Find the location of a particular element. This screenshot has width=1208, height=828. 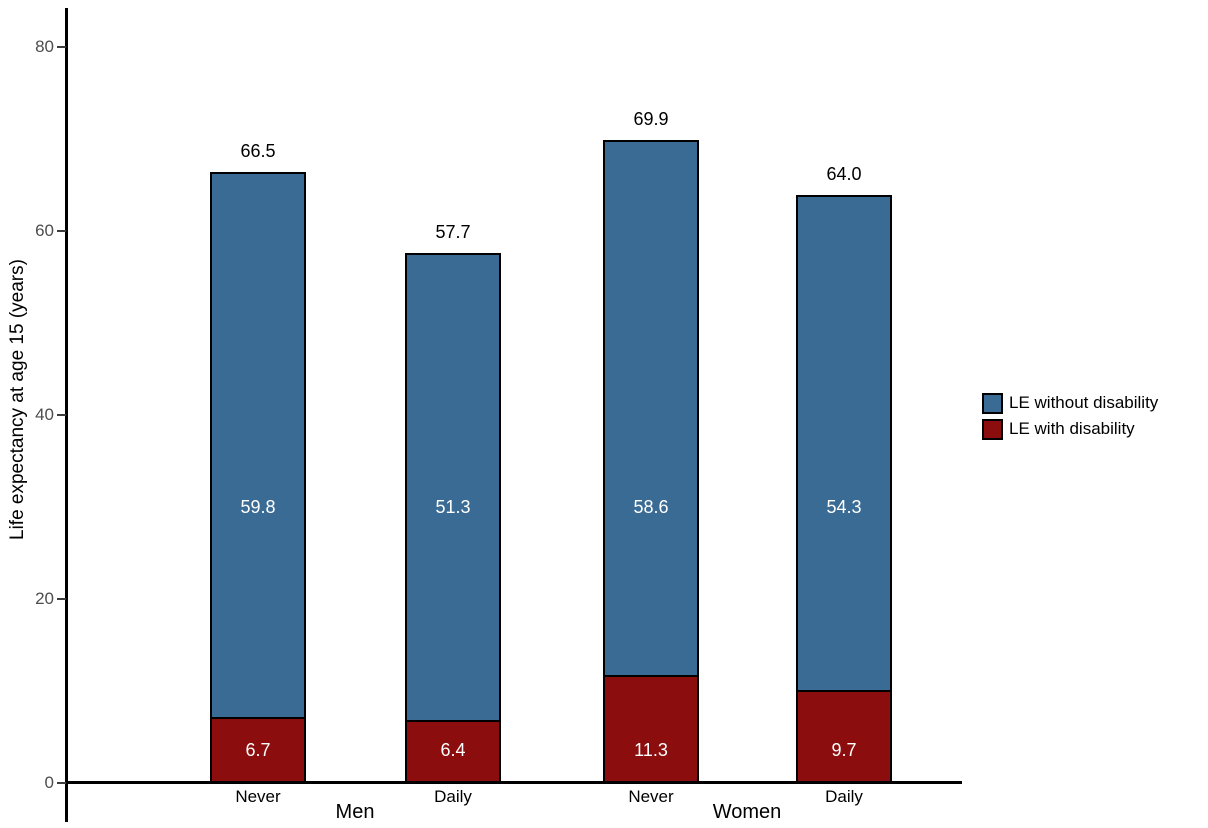

with-disability-label-women-never: 11.3 is located at coordinates (651, 750).